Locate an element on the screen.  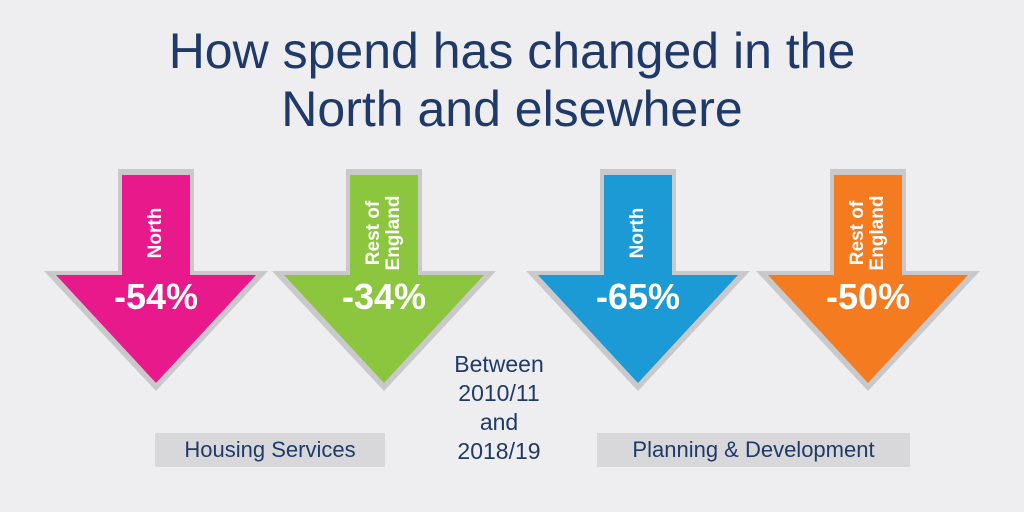
planning-rest-of-england-arrow: Rest of England -50% is located at coordinates (868, 281).